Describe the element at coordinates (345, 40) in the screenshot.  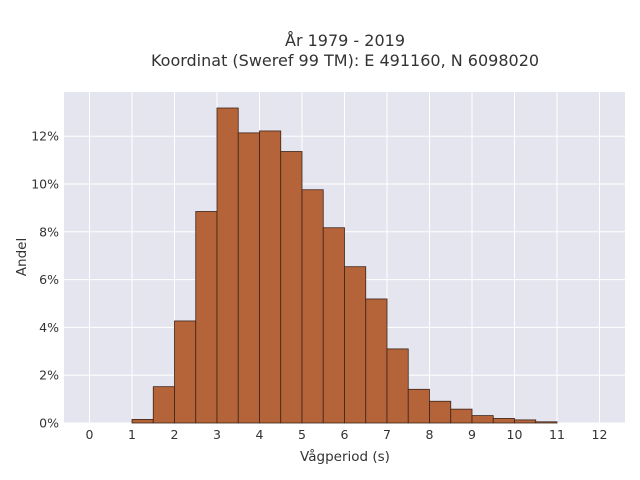
I see `chart-title-line1: År 1979 - 2019` at that location.